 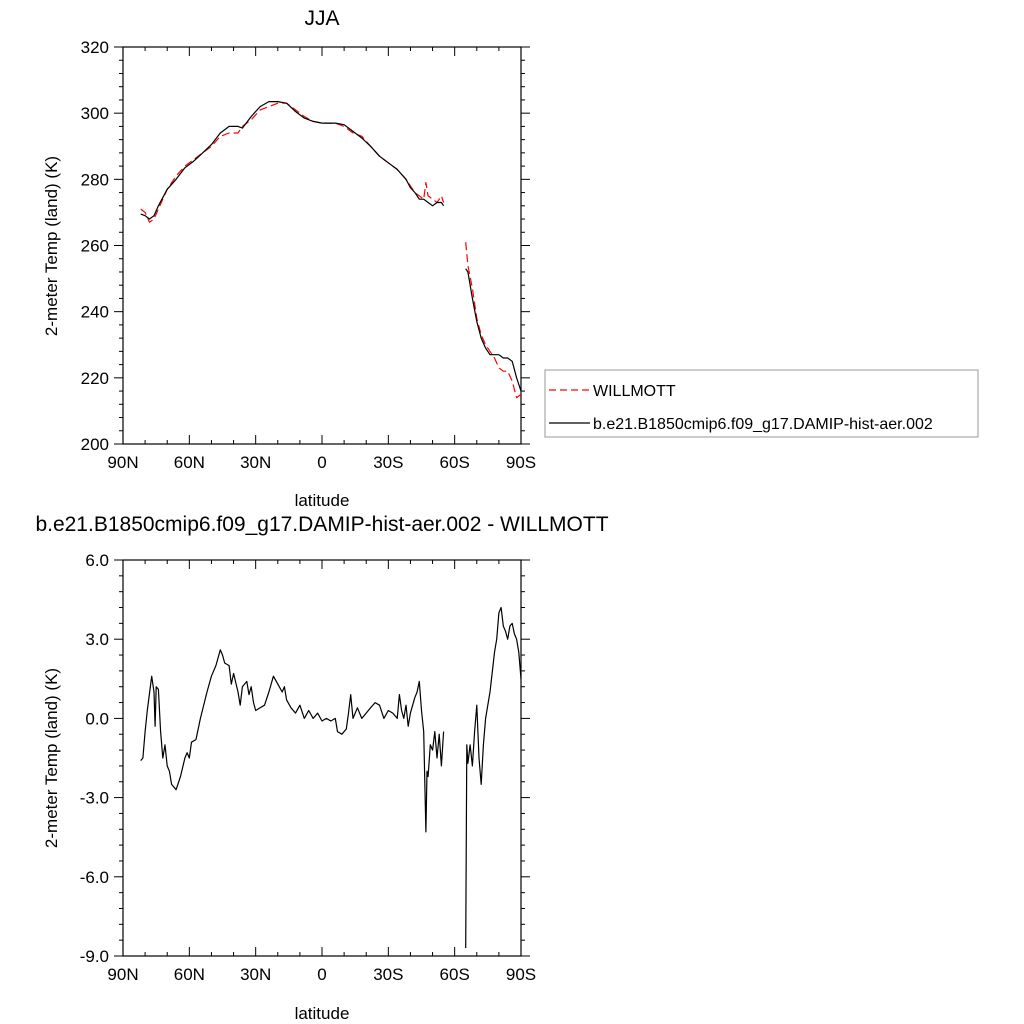 I want to click on top-ytick-label: 260, so click(x=95, y=246).